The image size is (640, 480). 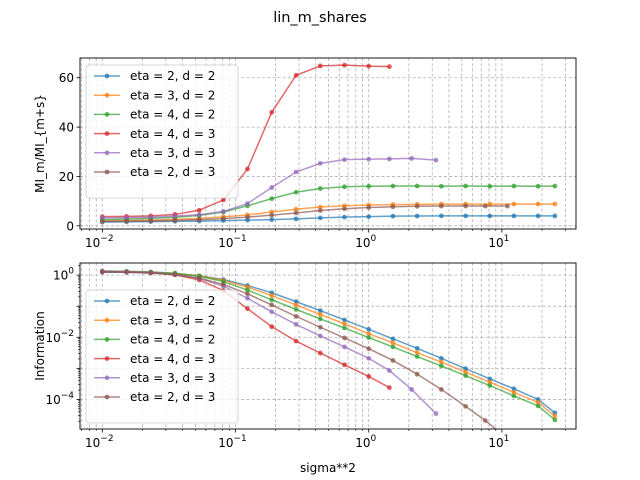 What do you see at coordinates (232, 442) in the screenshot?
I see `bottom-x-tick-label: 10⁻¹` at bounding box center [232, 442].